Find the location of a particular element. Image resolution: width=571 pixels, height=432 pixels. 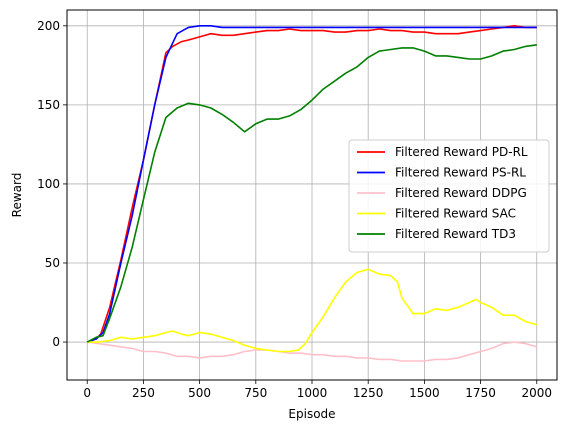

legend-label: Filtered Reward PD-RL is located at coordinates (461, 152).